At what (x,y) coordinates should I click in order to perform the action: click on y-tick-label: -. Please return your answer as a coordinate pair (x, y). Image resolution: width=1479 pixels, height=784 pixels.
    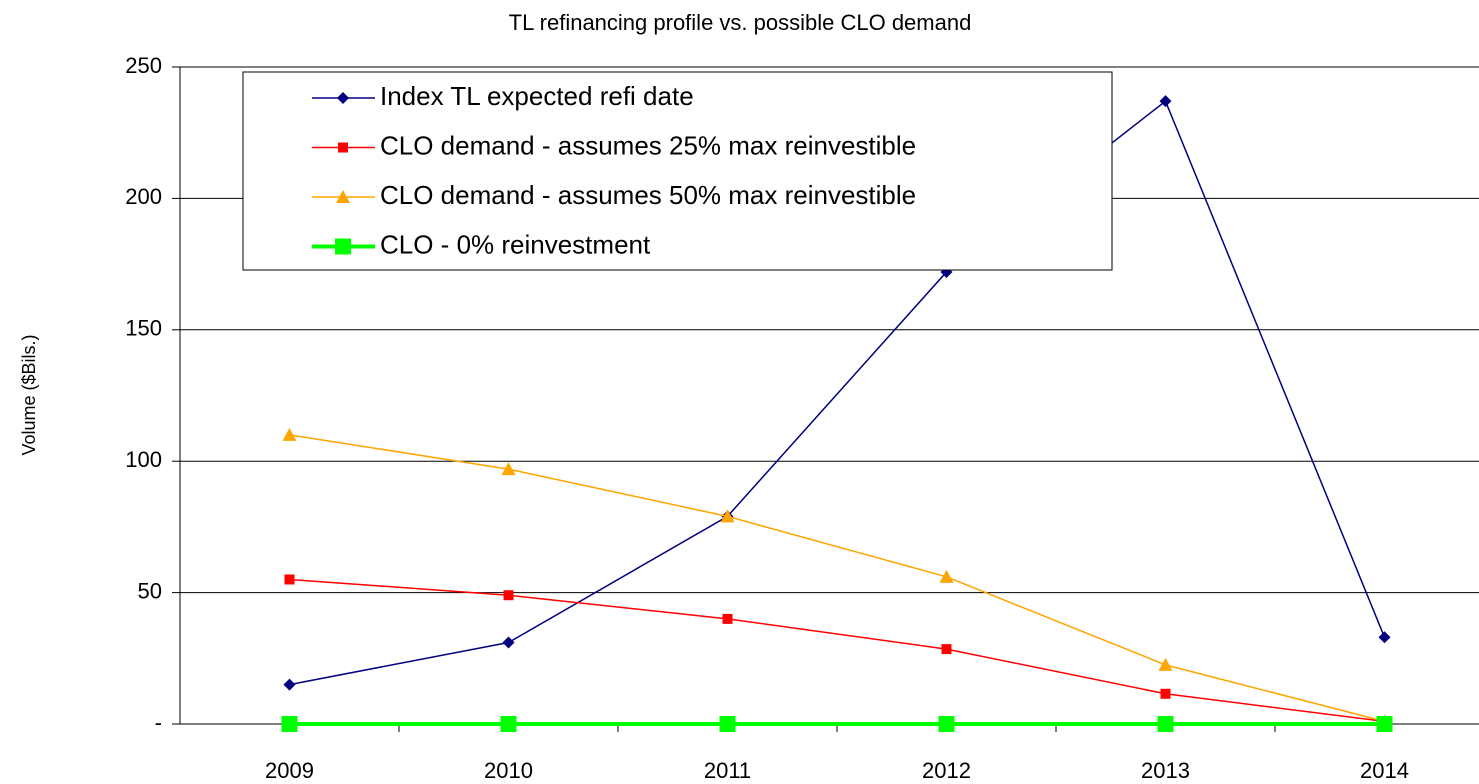
    Looking at the image, I should click on (158, 722).